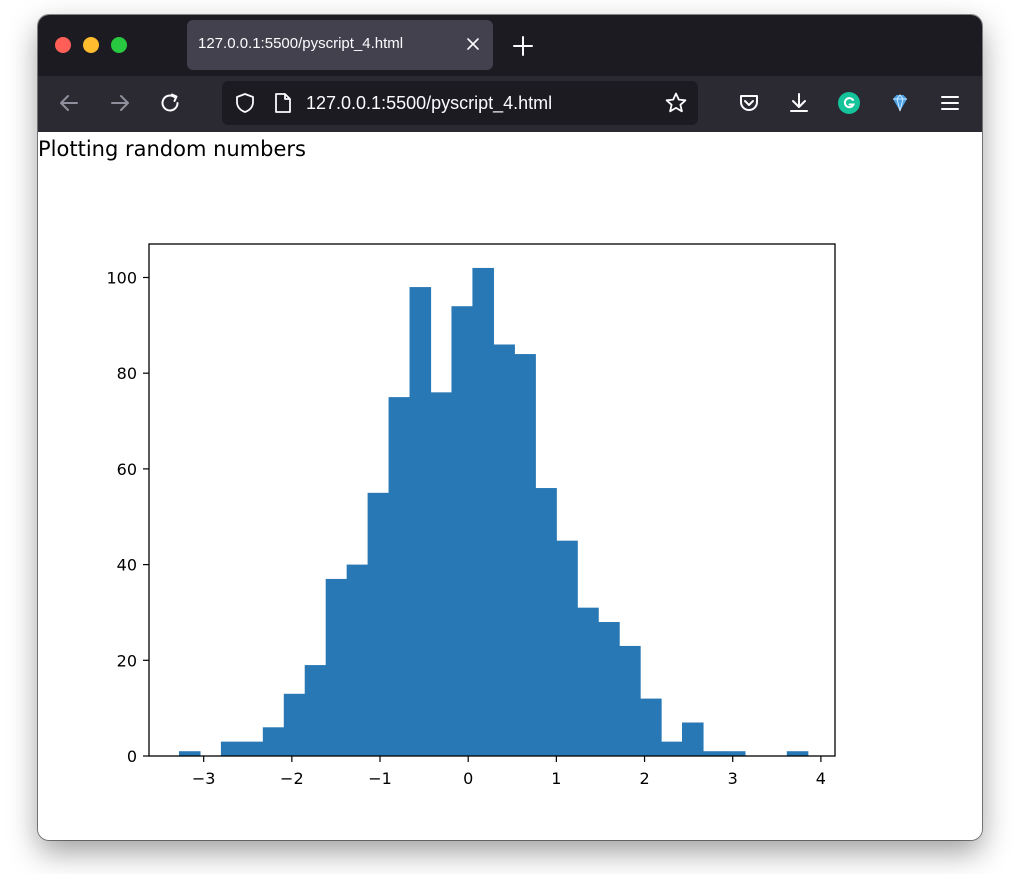  I want to click on y-tick-label: 40, so click(127, 565).